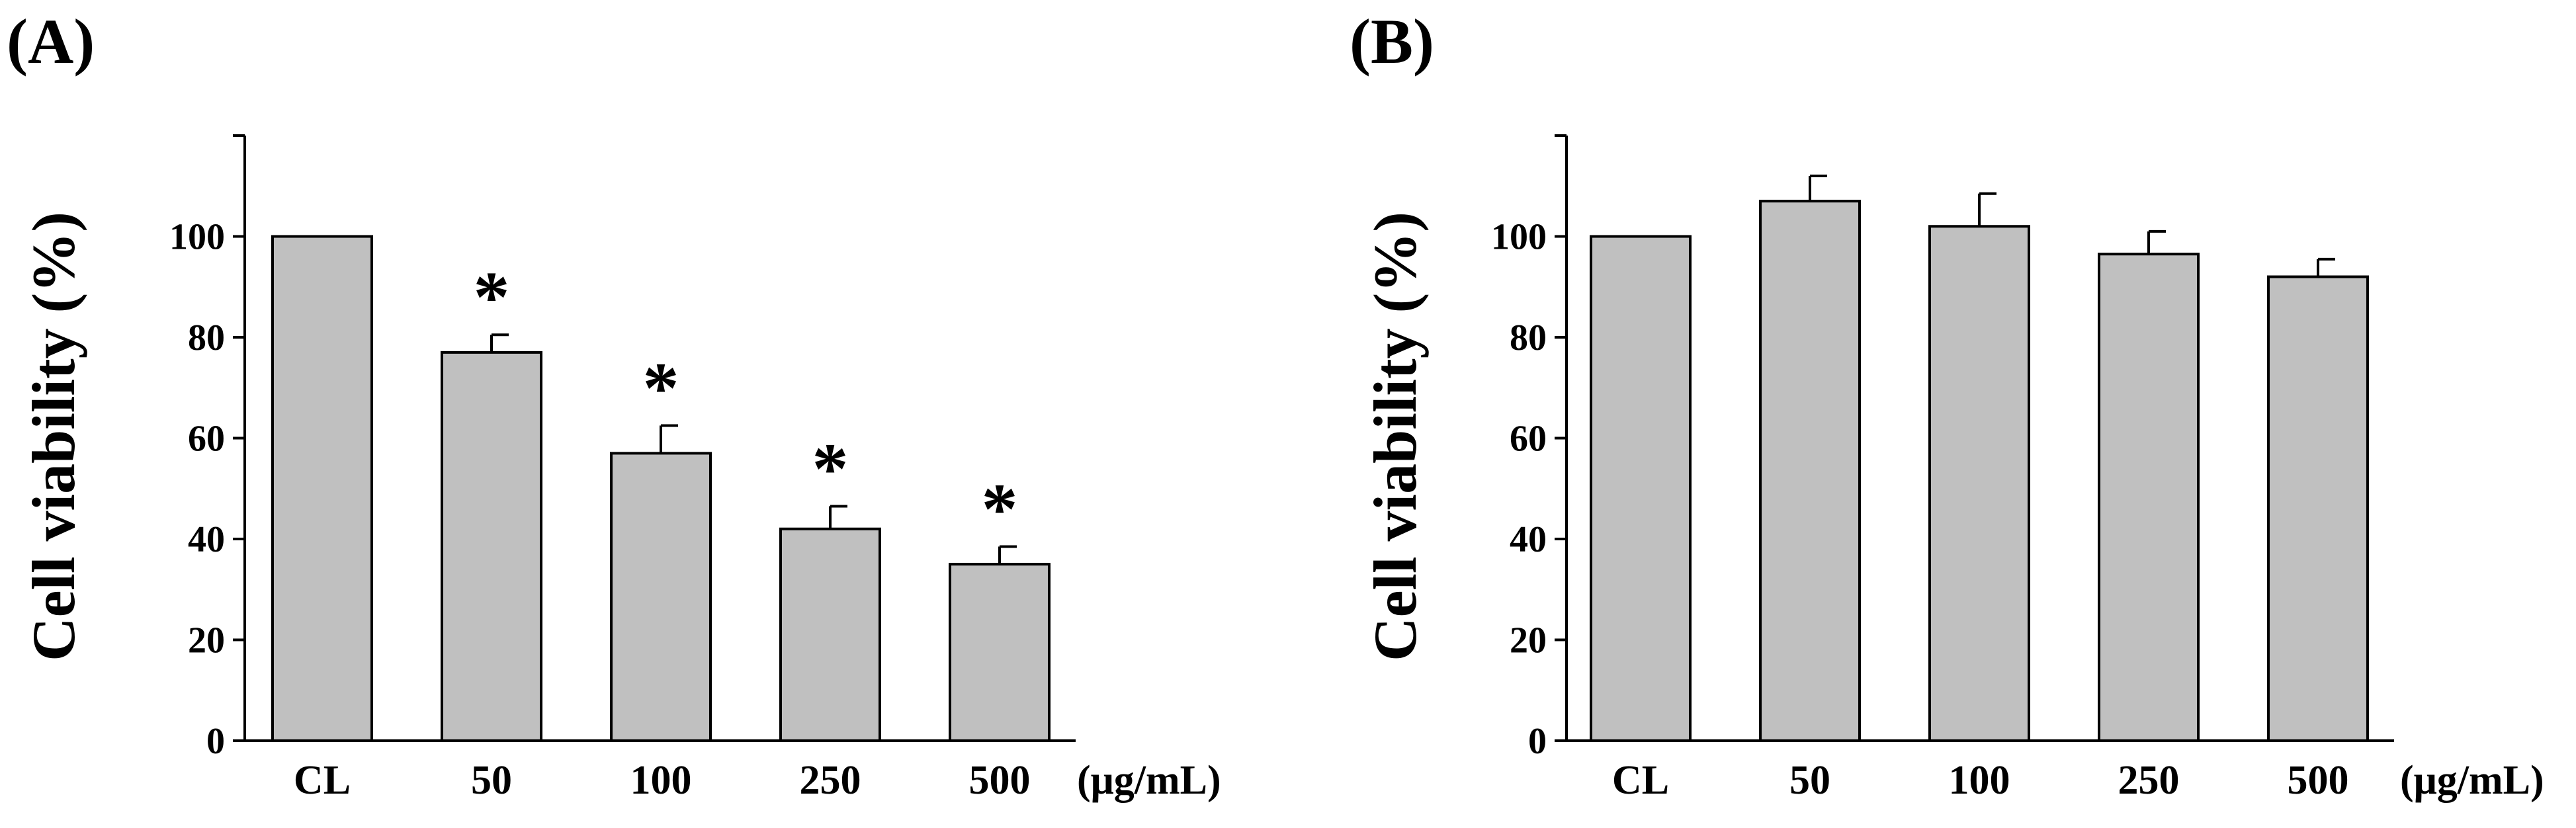  I want to click on panel-a-annotations: * * * *, so click(746, 403).